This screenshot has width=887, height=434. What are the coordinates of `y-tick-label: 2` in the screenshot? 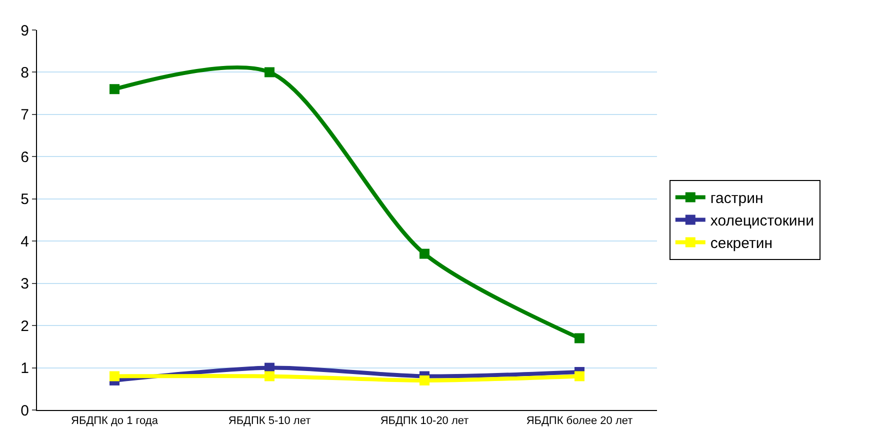 It's located at (24, 326).